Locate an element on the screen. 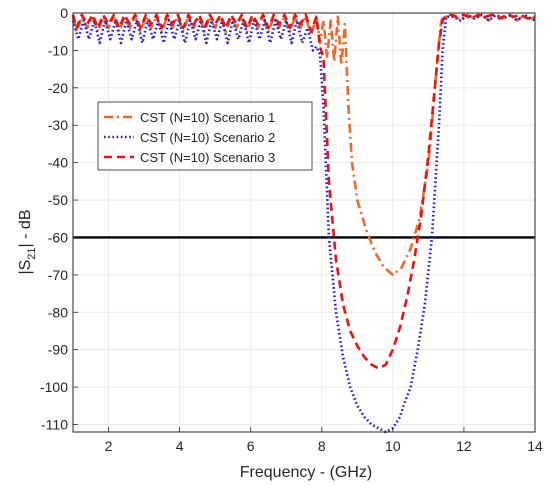  x-axis-label: Frequency - (GHz) is located at coordinates (306, 472).